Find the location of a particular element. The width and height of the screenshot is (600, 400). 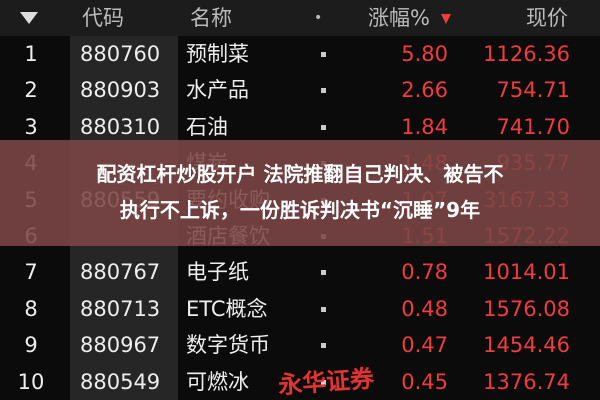

change: 5.80 is located at coordinates (424, 54).